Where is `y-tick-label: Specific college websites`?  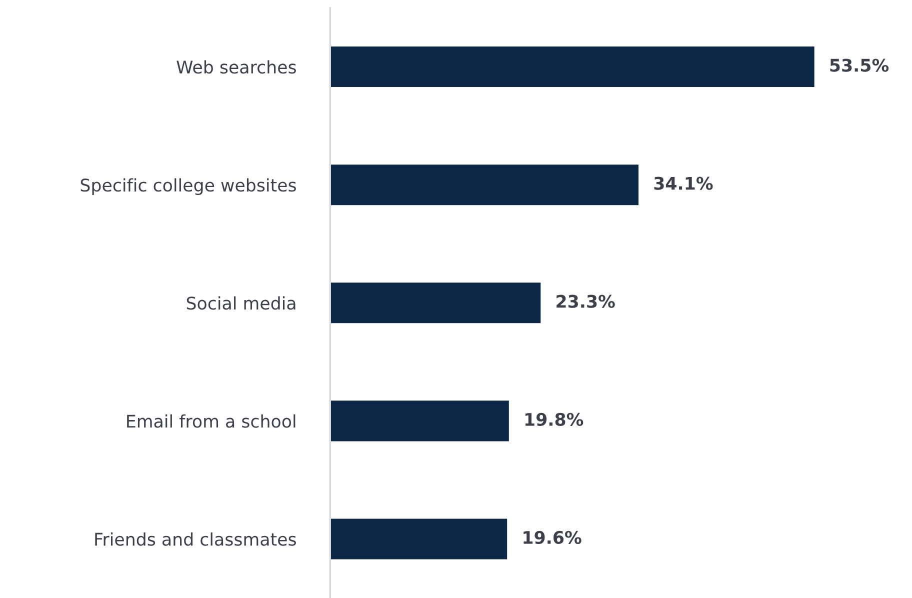
y-tick-label: Specific college websites is located at coordinates (188, 187).